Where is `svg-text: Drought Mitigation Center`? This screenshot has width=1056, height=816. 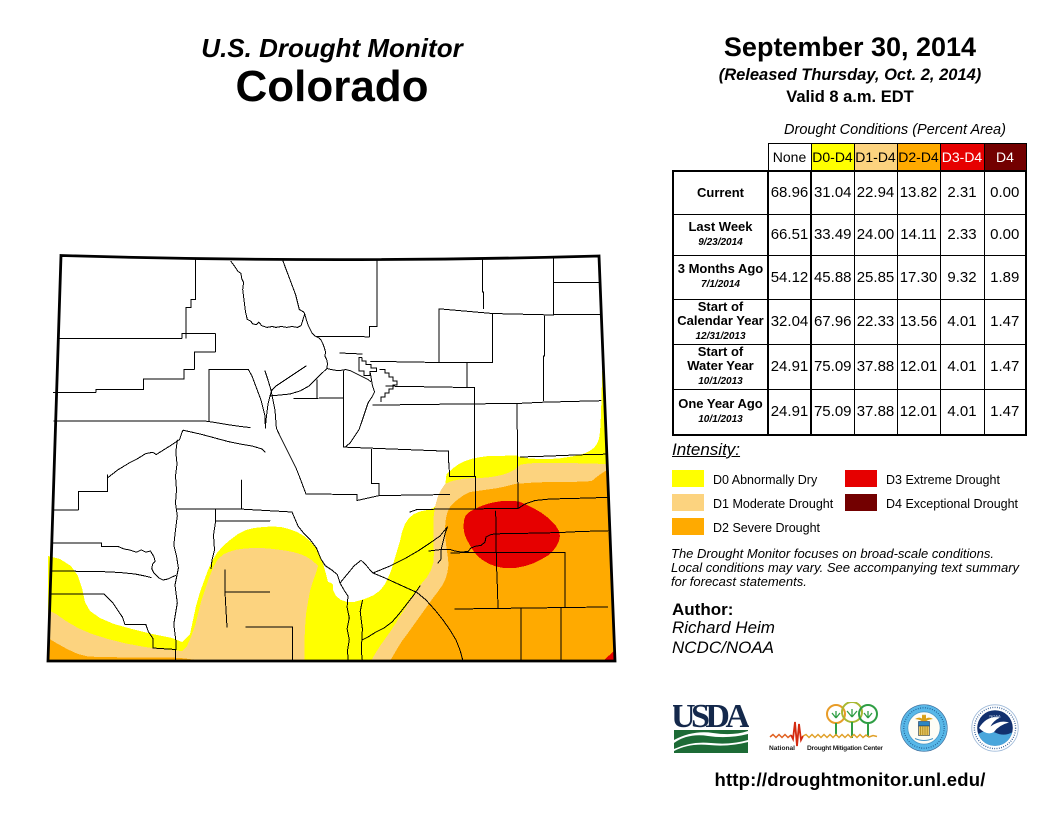
svg-text: Drought Mitigation Center is located at coordinates (845, 748).